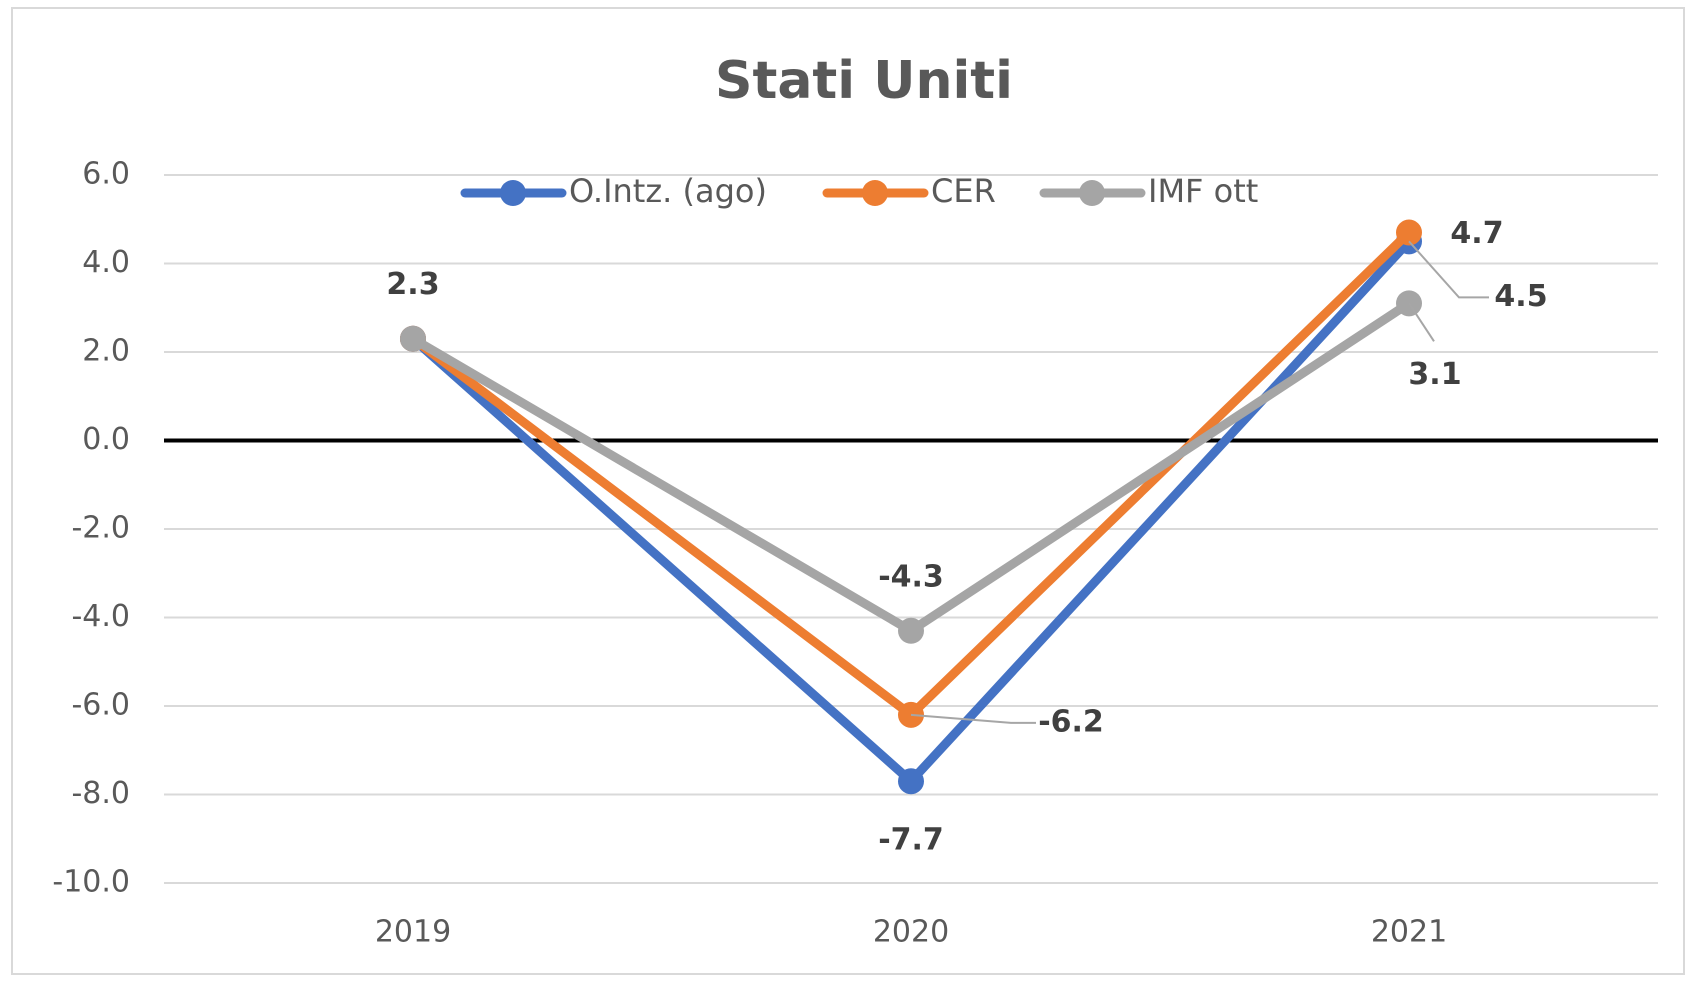 This screenshot has height=982, width=1696. I want to click on y-tick-label: -4.0, so click(100, 616).